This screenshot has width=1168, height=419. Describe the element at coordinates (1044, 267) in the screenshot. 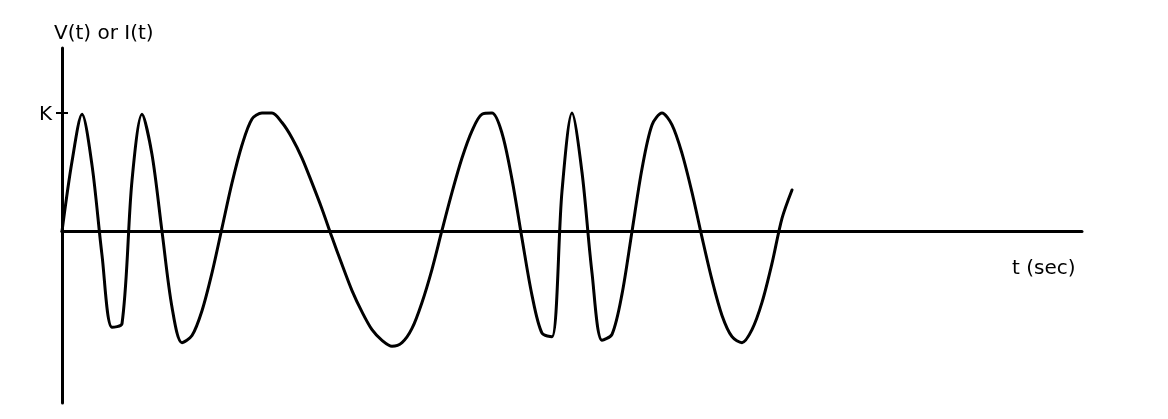

I see `x-axis-title: t (sec)` at that location.